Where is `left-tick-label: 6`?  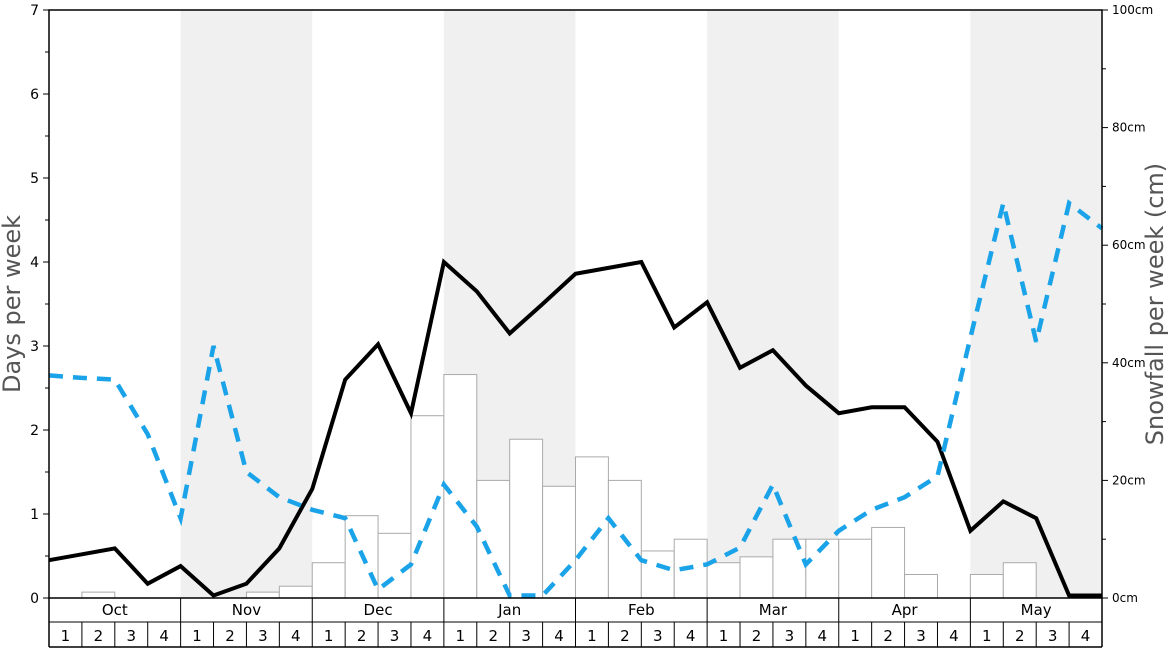
left-tick-label: 6 is located at coordinates (34, 95).